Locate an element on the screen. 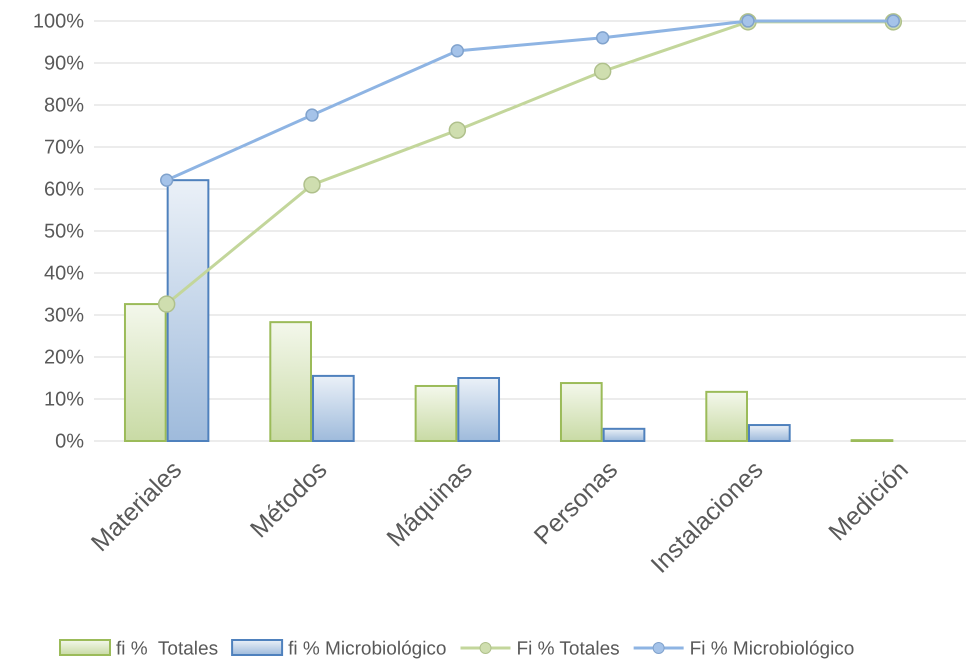  legend-label: fi % Totales is located at coordinates (167, 649).